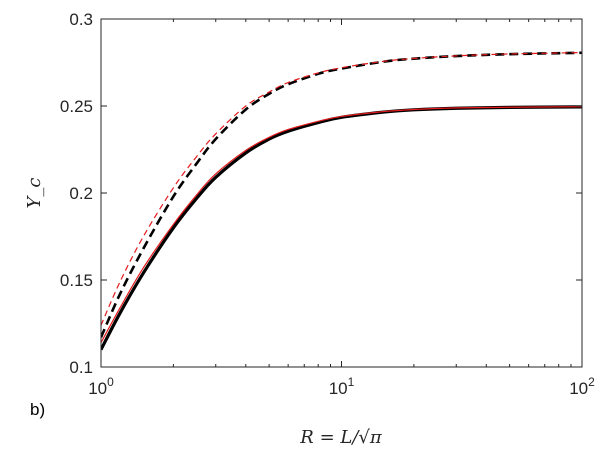  What do you see at coordinates (76, 106) in the screenshot?
I see `y-tick-label: 0.25` at bounding box center [76, 106].